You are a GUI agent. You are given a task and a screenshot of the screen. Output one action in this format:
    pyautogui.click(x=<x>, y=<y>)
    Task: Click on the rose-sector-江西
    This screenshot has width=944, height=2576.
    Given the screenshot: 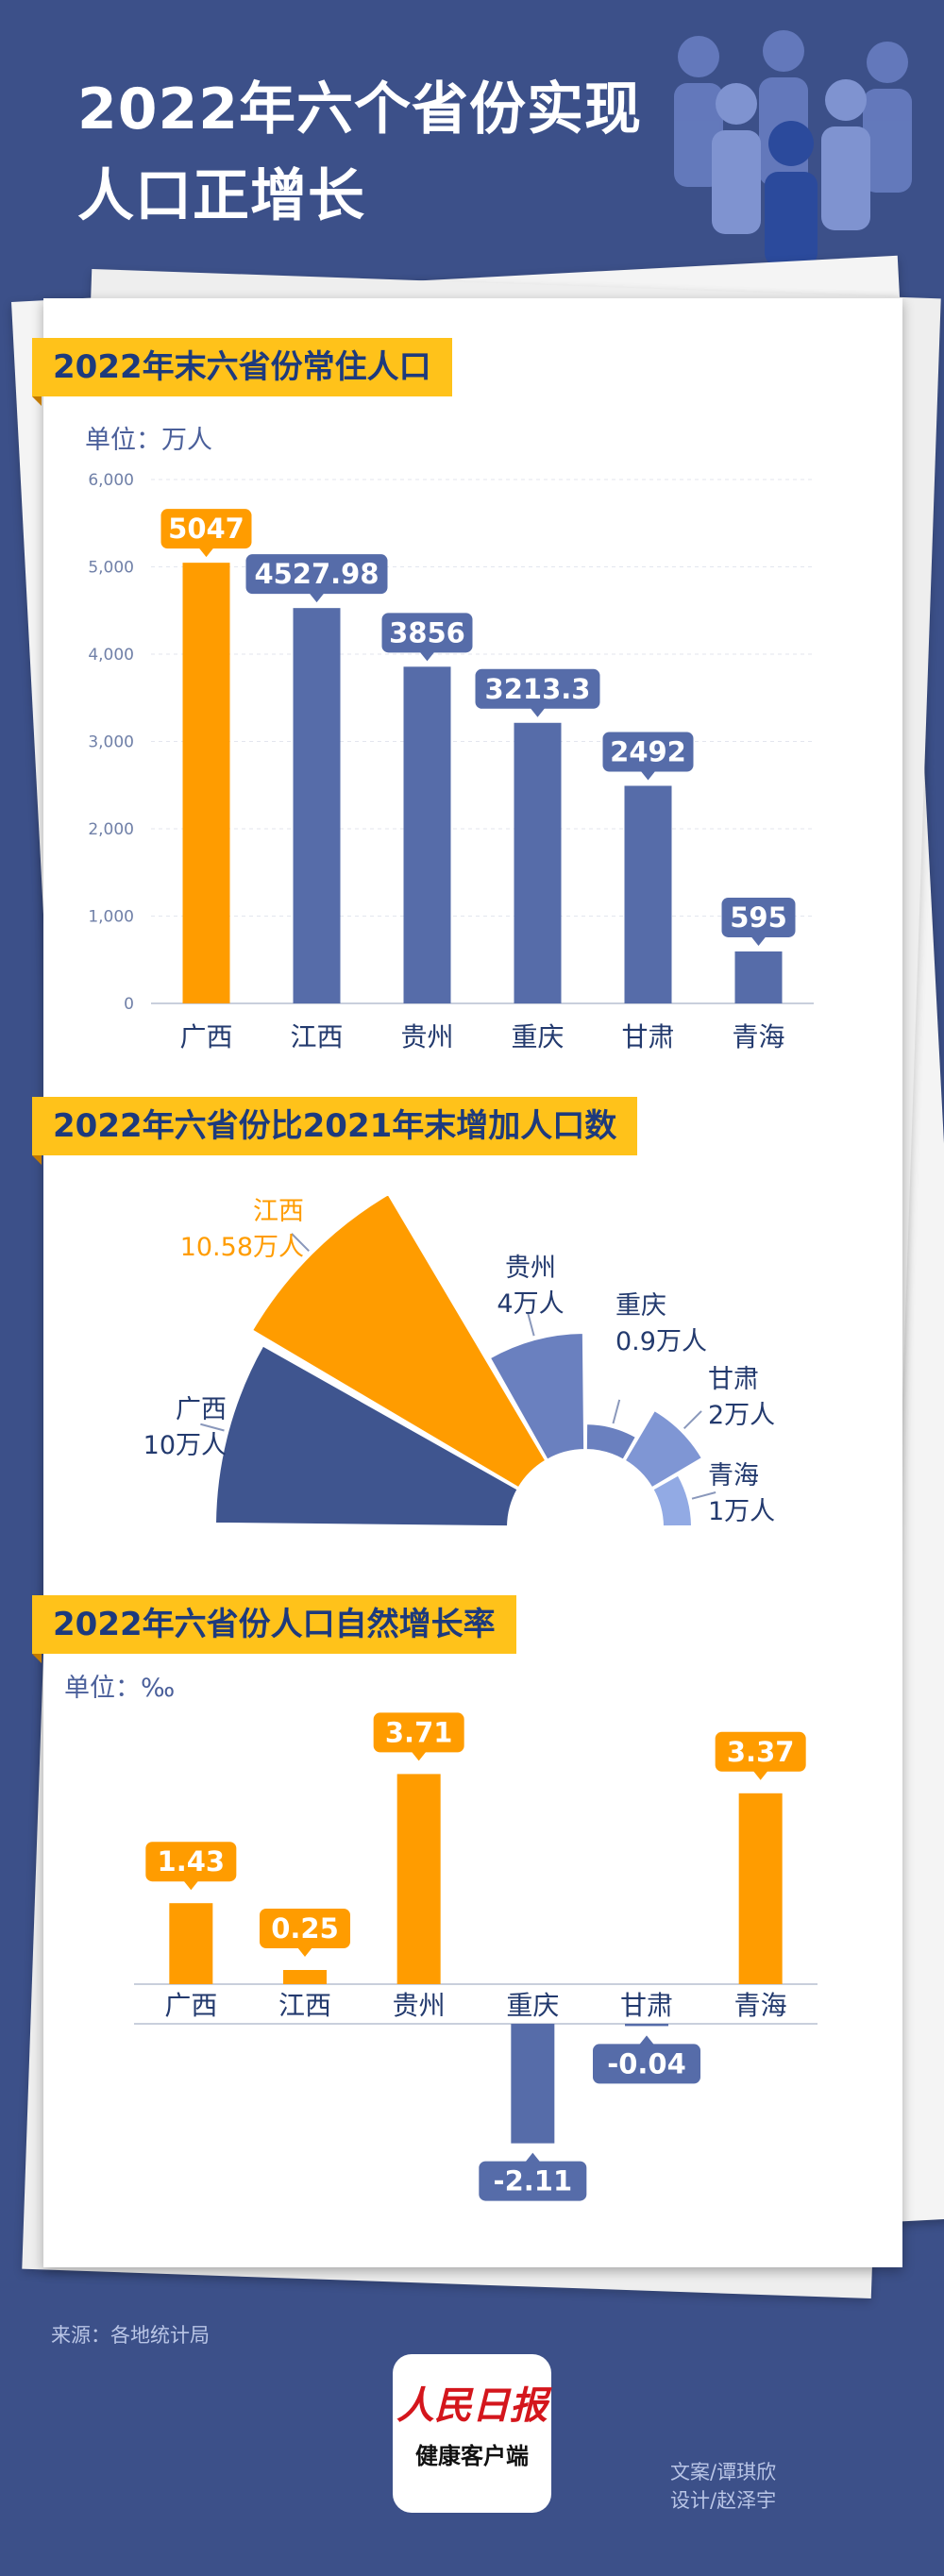 What is the action you would take?
    pyautogui.click(x=399, y=1341)
    